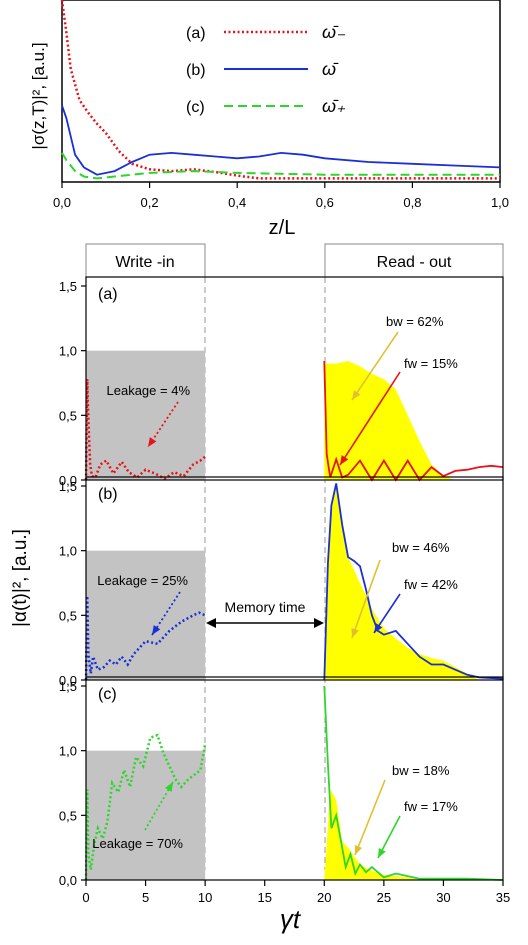 The width and height of the screenshot is (528, 945). Describe the element at coordinates (384, 897) in the screenshot. I see `bottom-x-tick-label: 25` at that location.